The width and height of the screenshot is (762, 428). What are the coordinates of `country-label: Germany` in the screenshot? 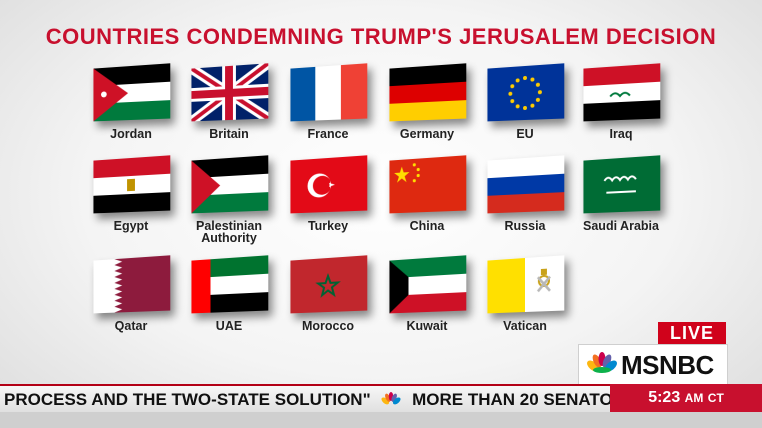 It's located at (427, 134).